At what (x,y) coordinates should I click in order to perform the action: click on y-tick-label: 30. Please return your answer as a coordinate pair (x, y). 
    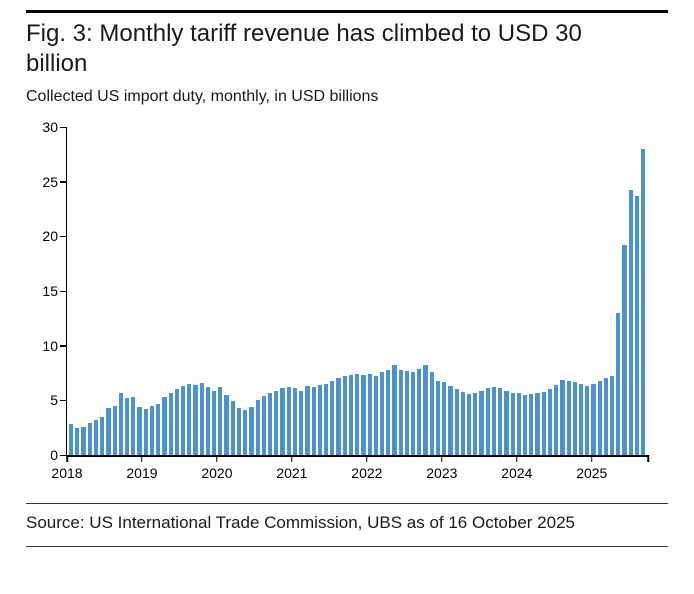
    Looking at the image, I should click on (50, 127).